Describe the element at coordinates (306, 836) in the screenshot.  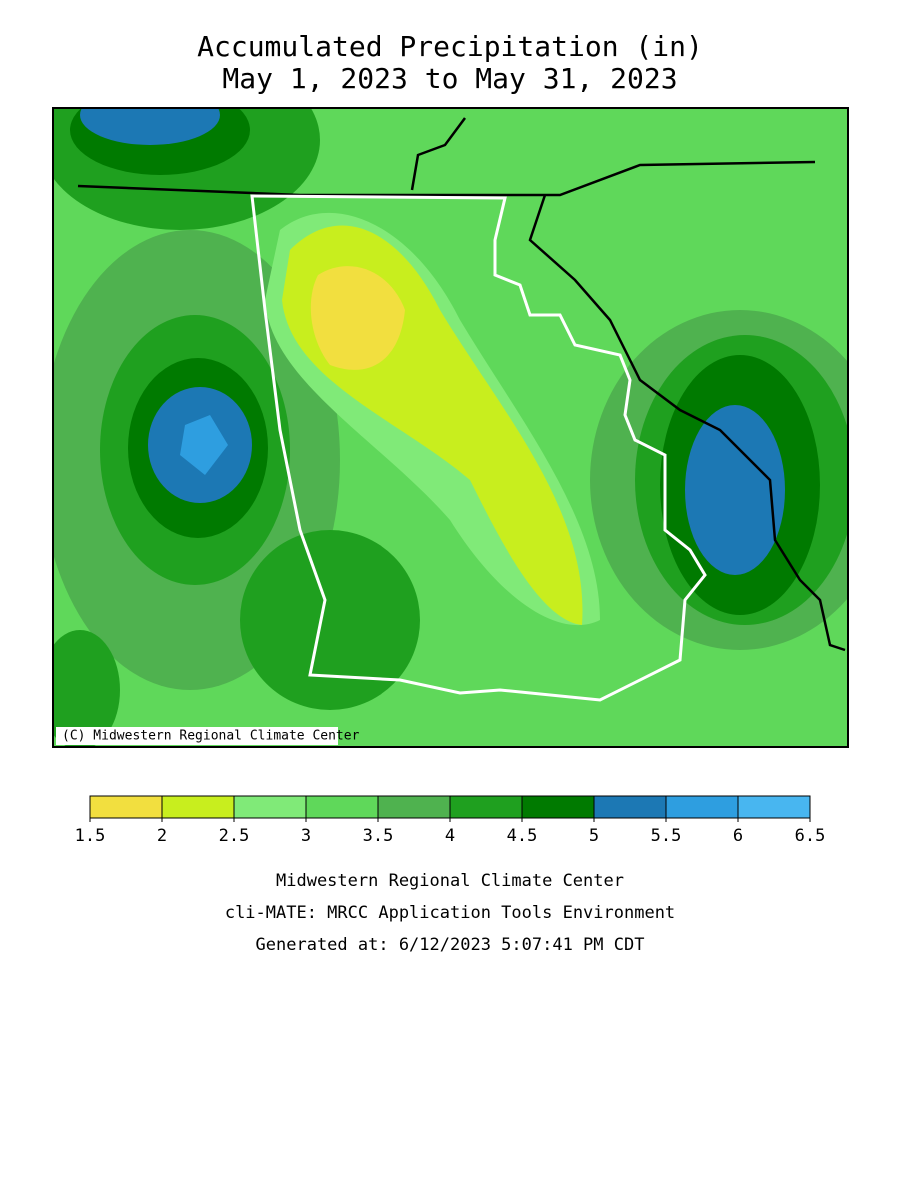
I see `legend-tick-label: 3` at that location.